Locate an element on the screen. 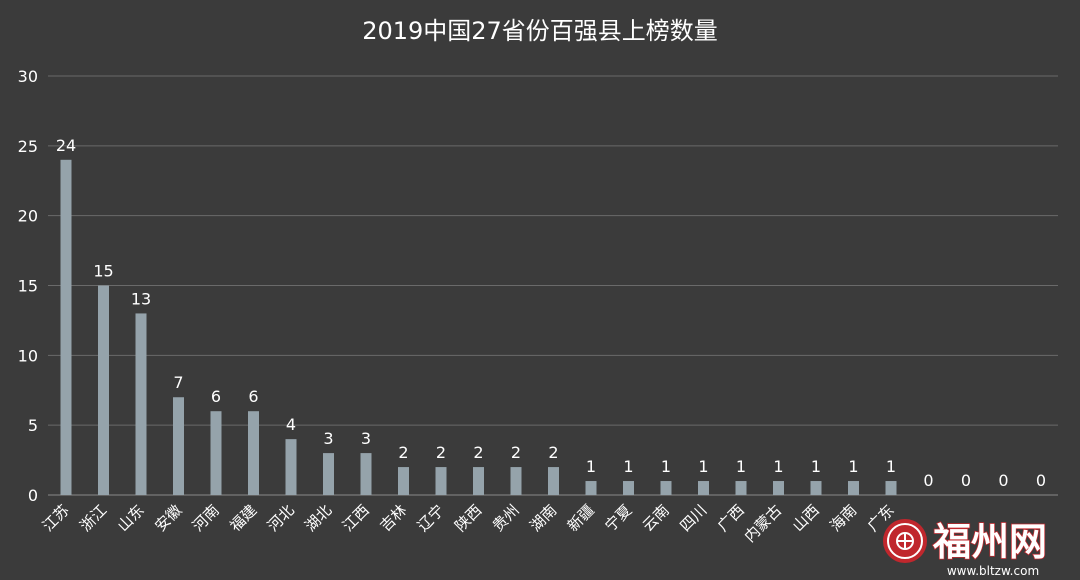  y-tick-label: 5 is located at coordinates (33, 425).